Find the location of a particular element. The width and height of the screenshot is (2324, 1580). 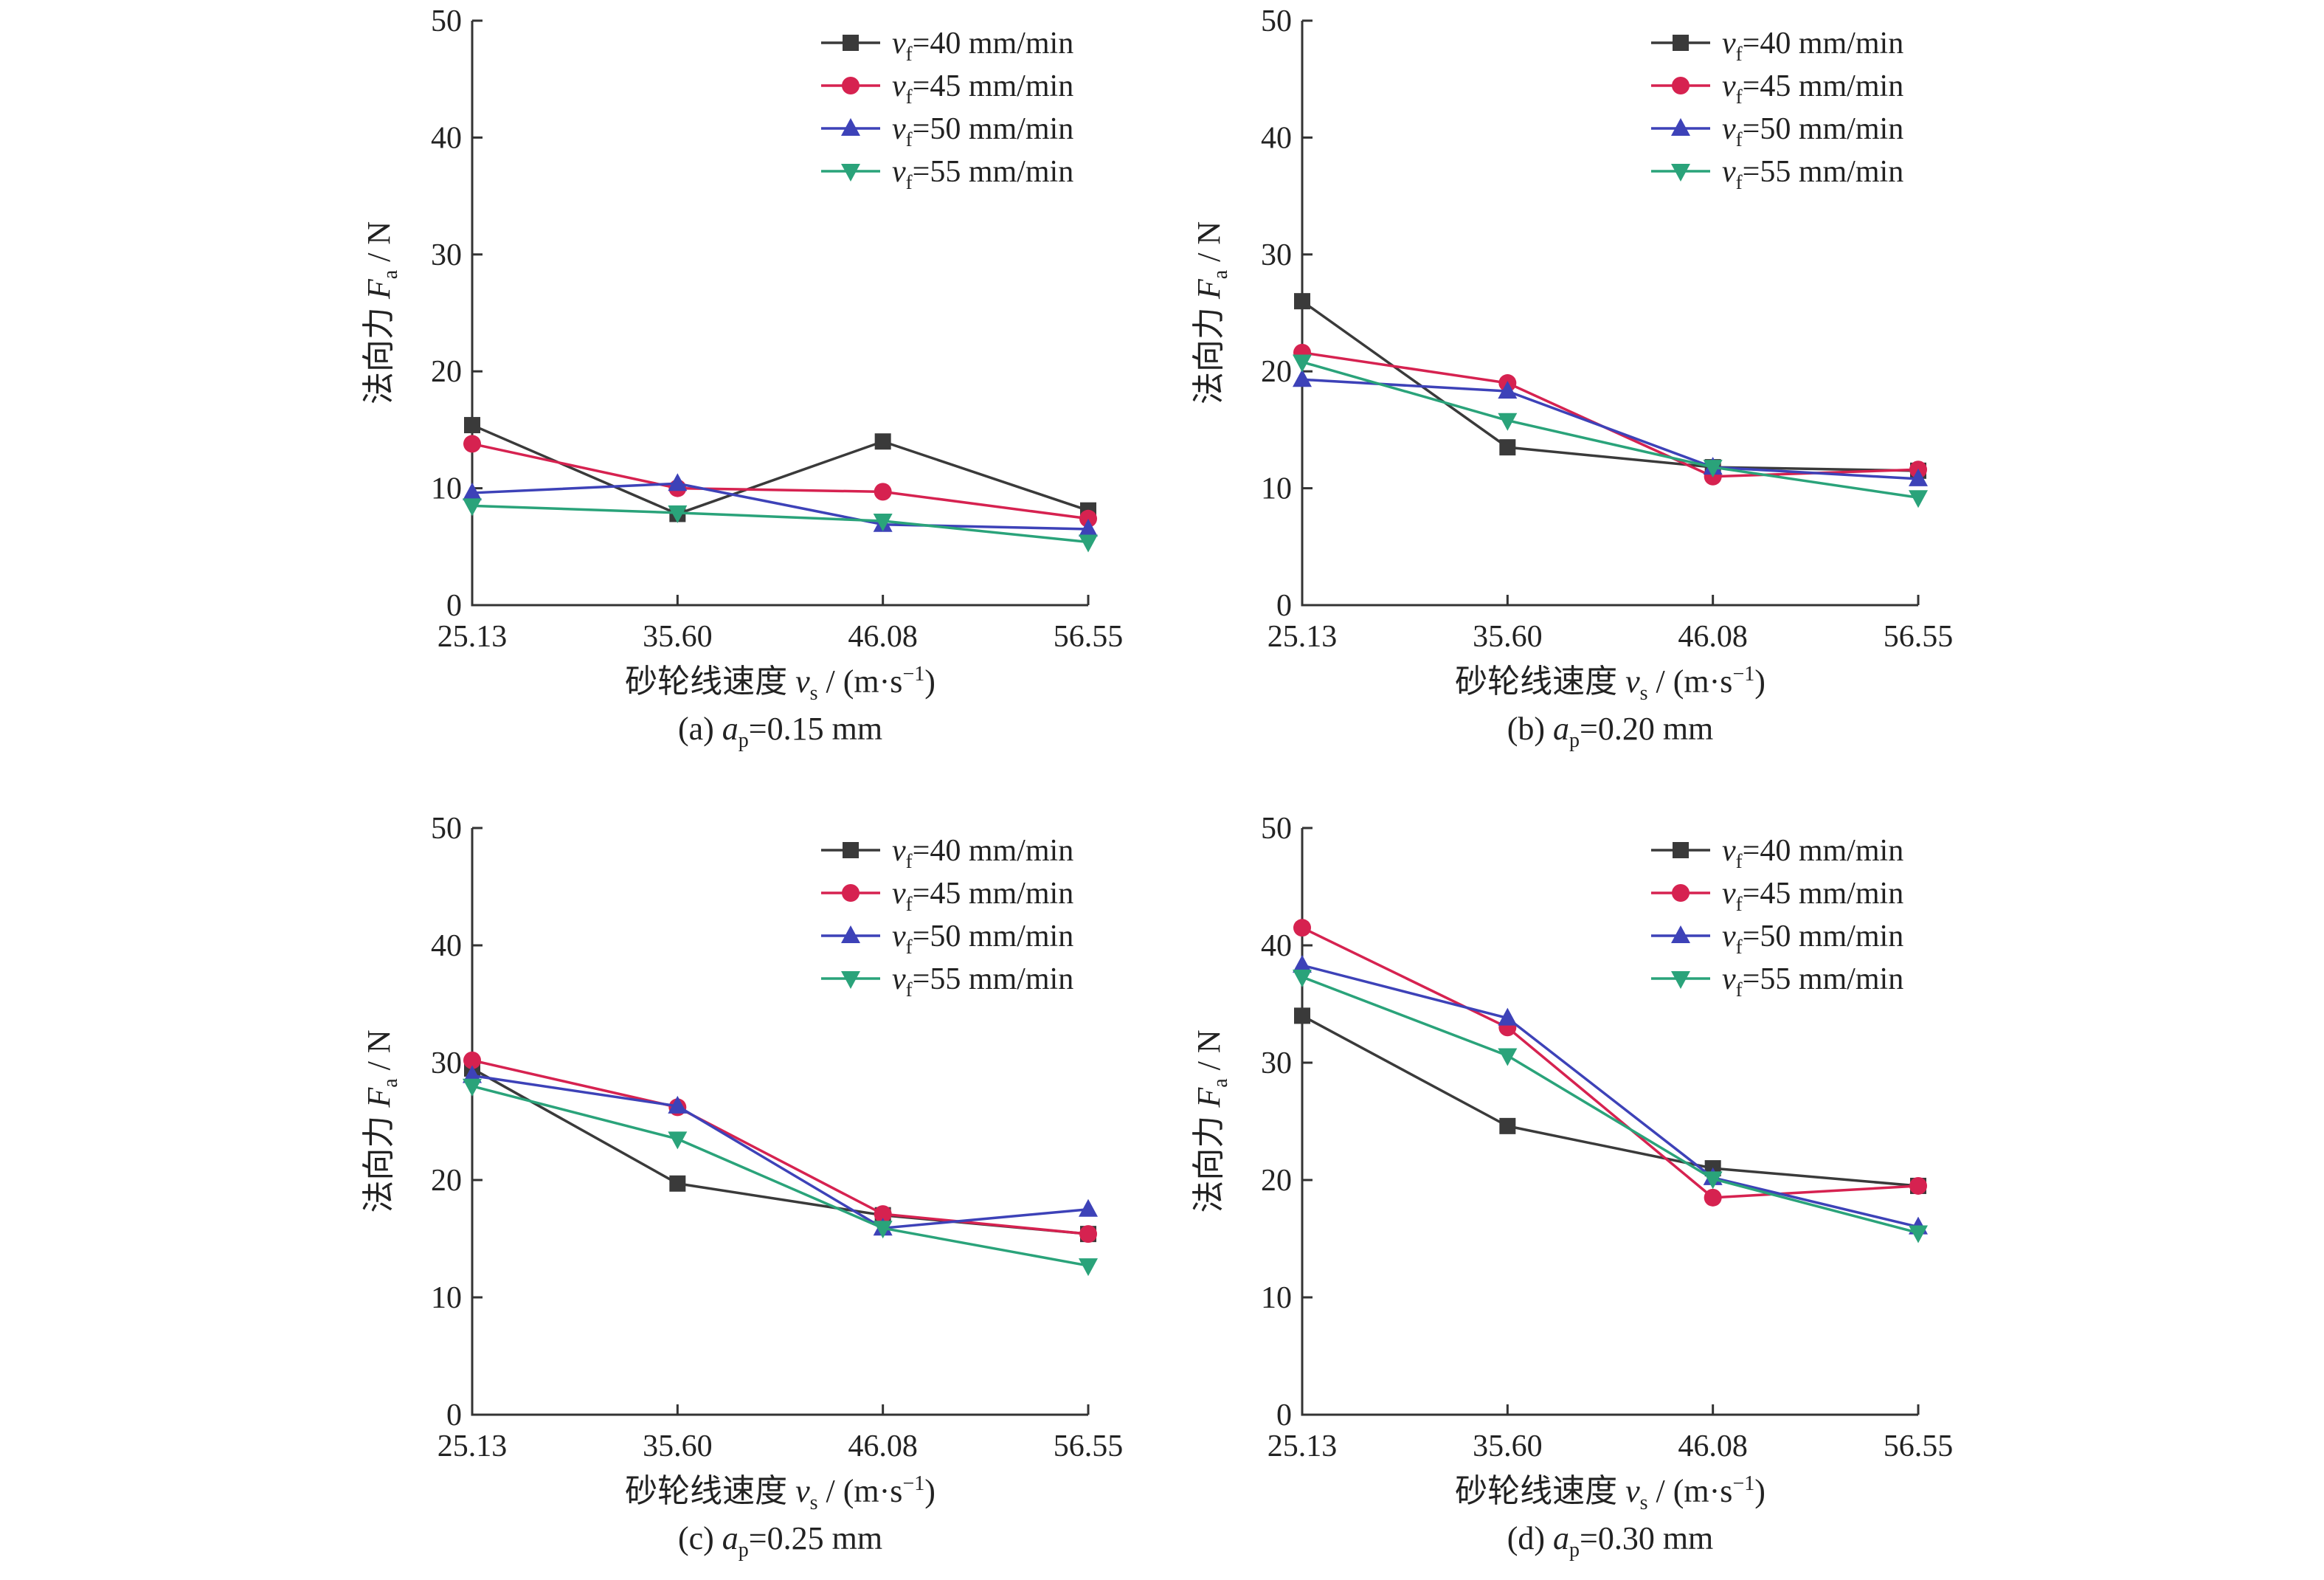

panel-caption: (c) ap=0.25 mm is located at coordinates (780, 1541).